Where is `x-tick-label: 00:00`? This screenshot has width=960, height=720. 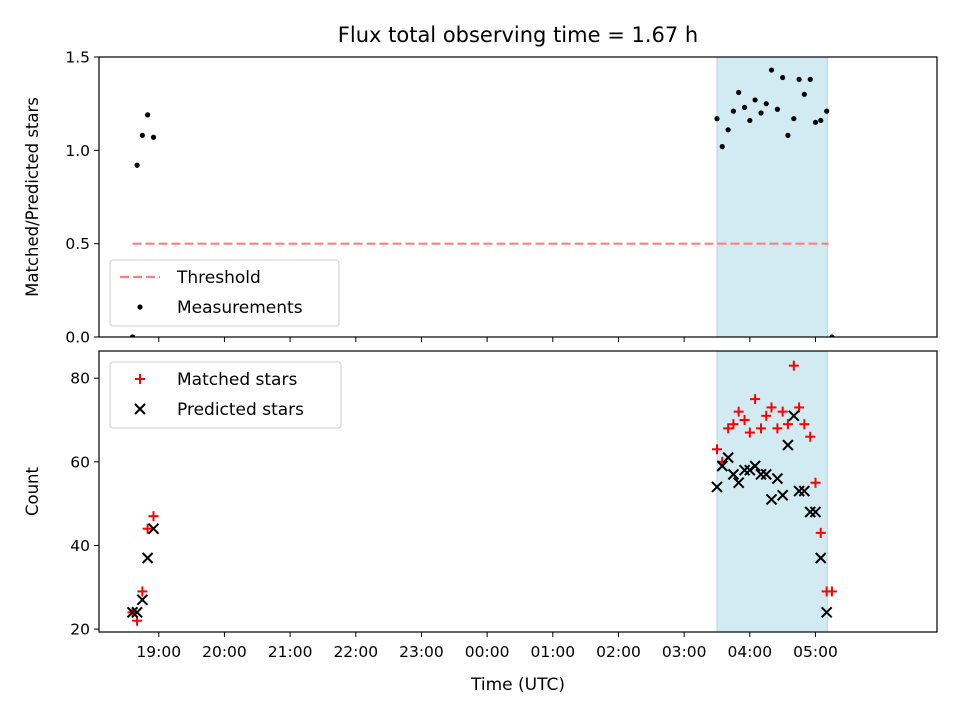 x-tick-label: 00:00 is located at coordinates (487, 652).